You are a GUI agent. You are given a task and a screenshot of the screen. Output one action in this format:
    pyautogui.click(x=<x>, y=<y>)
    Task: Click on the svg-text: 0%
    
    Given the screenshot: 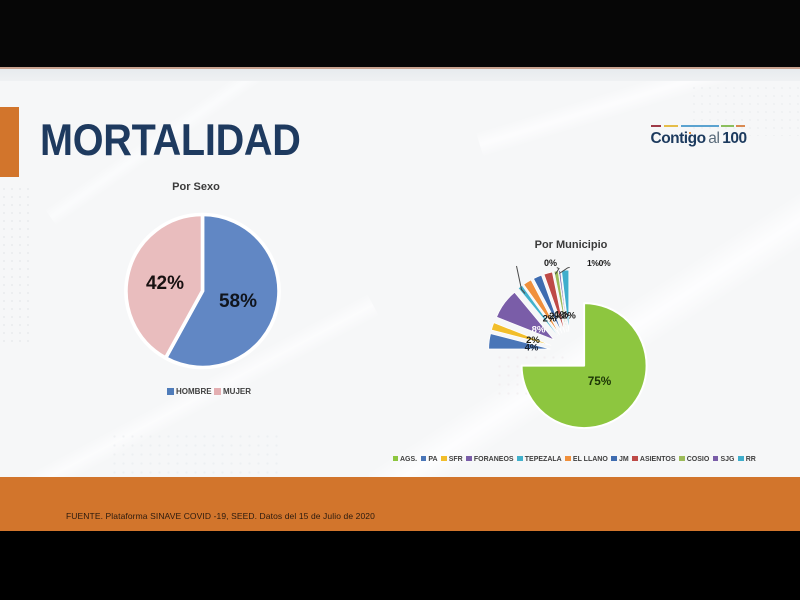 What is the action you would take?
    pyautogui.click(x=550, y=263)
    